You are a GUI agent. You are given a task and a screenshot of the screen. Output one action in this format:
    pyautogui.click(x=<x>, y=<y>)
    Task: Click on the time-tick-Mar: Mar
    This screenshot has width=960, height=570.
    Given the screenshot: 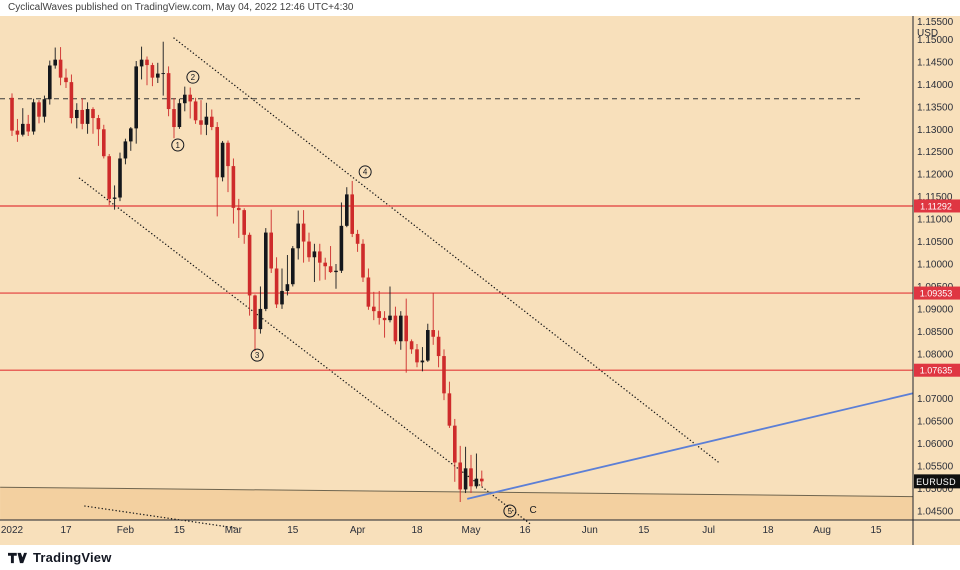 What is the action you would take?
    pyautogui.click(x=234, y=530)
    